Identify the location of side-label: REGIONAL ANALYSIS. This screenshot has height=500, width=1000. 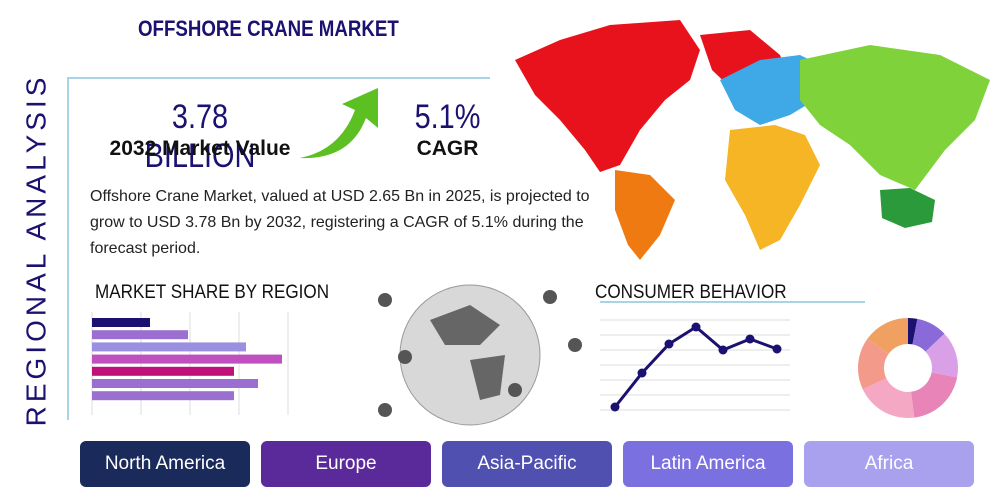
(35, 250).